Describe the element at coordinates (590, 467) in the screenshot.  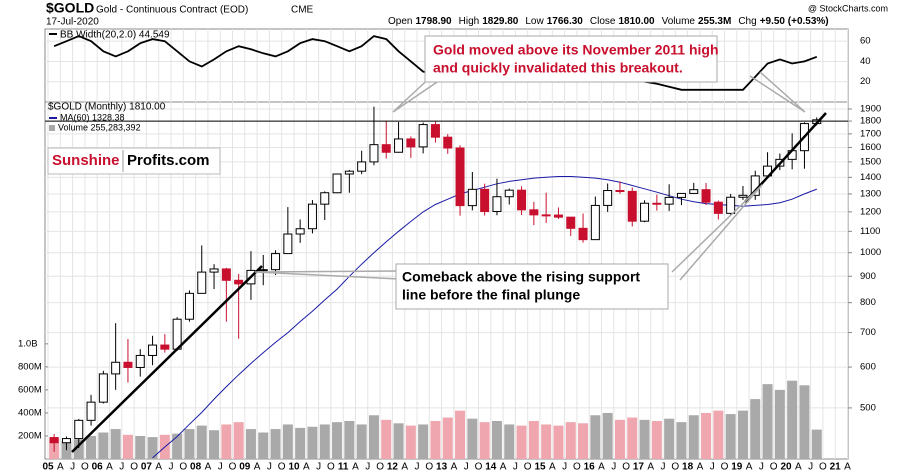
I see `x-tick-label: 16` at that location.